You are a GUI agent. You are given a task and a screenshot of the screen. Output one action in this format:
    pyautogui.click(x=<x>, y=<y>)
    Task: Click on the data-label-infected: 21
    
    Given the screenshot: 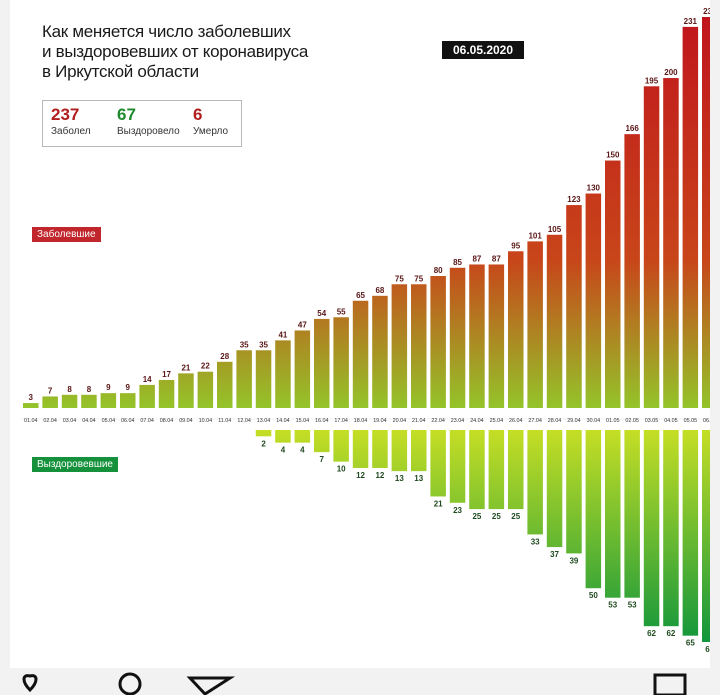 What is the action you would take?
    pyautogui.click(x=185, y=367)
    